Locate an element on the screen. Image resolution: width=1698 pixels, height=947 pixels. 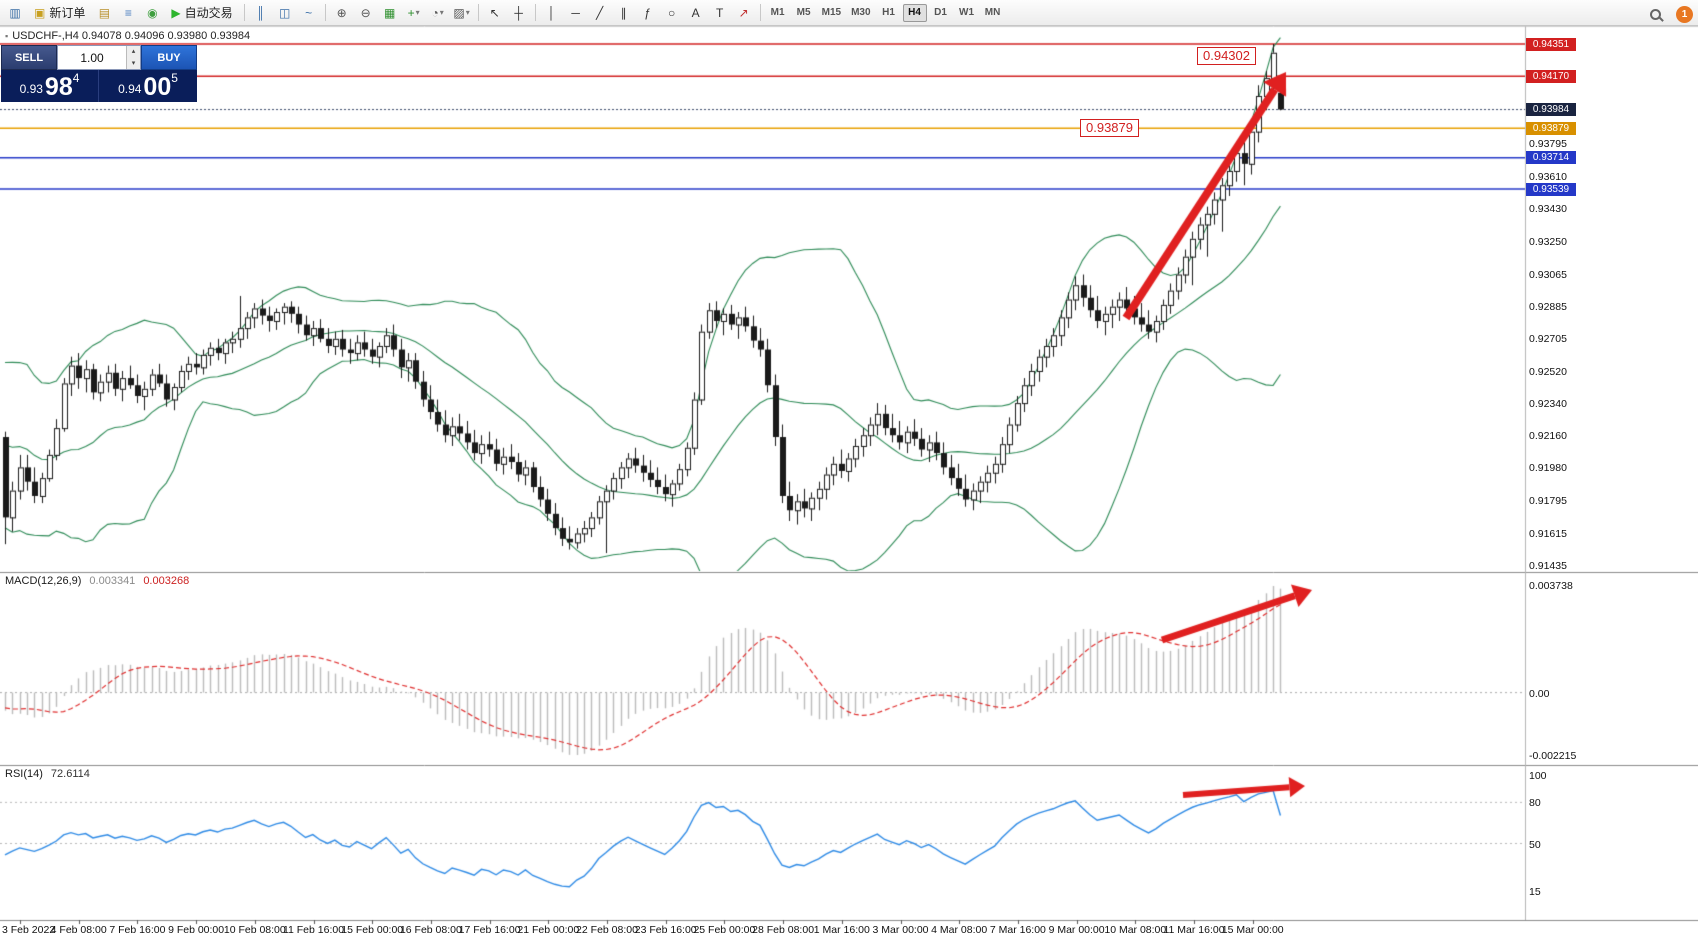
arrow-object-icon: ↗ is located at coordinates (744, 13).